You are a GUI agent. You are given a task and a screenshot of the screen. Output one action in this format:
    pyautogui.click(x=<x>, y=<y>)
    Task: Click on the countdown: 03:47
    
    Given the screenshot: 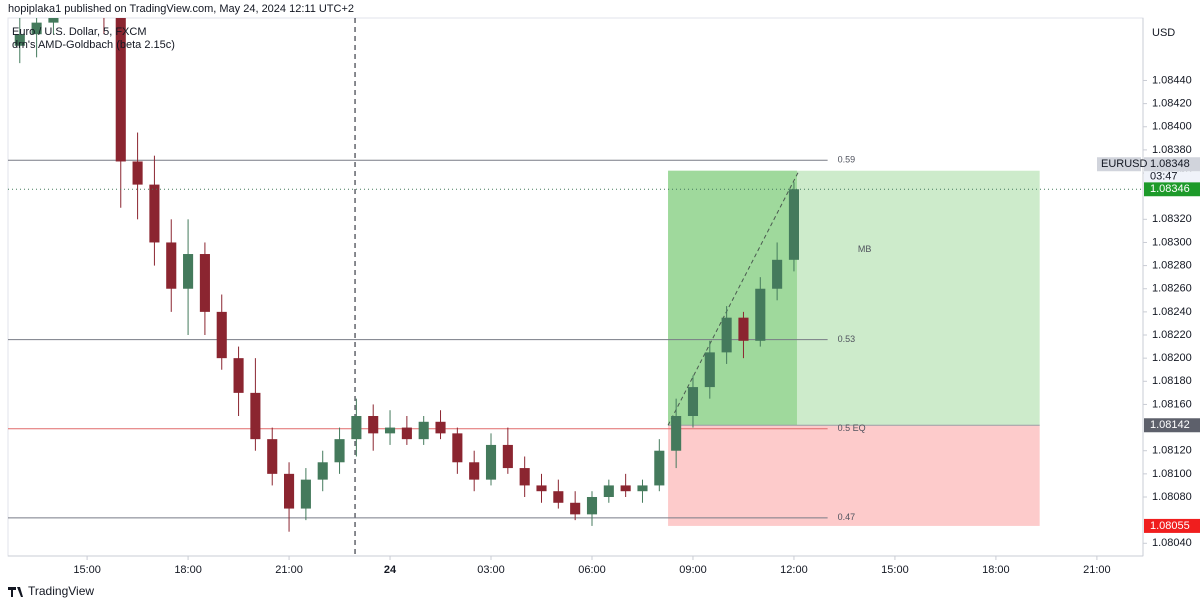 What is the action you would take?
    pyautogui.click(x=1164, y=177)
    